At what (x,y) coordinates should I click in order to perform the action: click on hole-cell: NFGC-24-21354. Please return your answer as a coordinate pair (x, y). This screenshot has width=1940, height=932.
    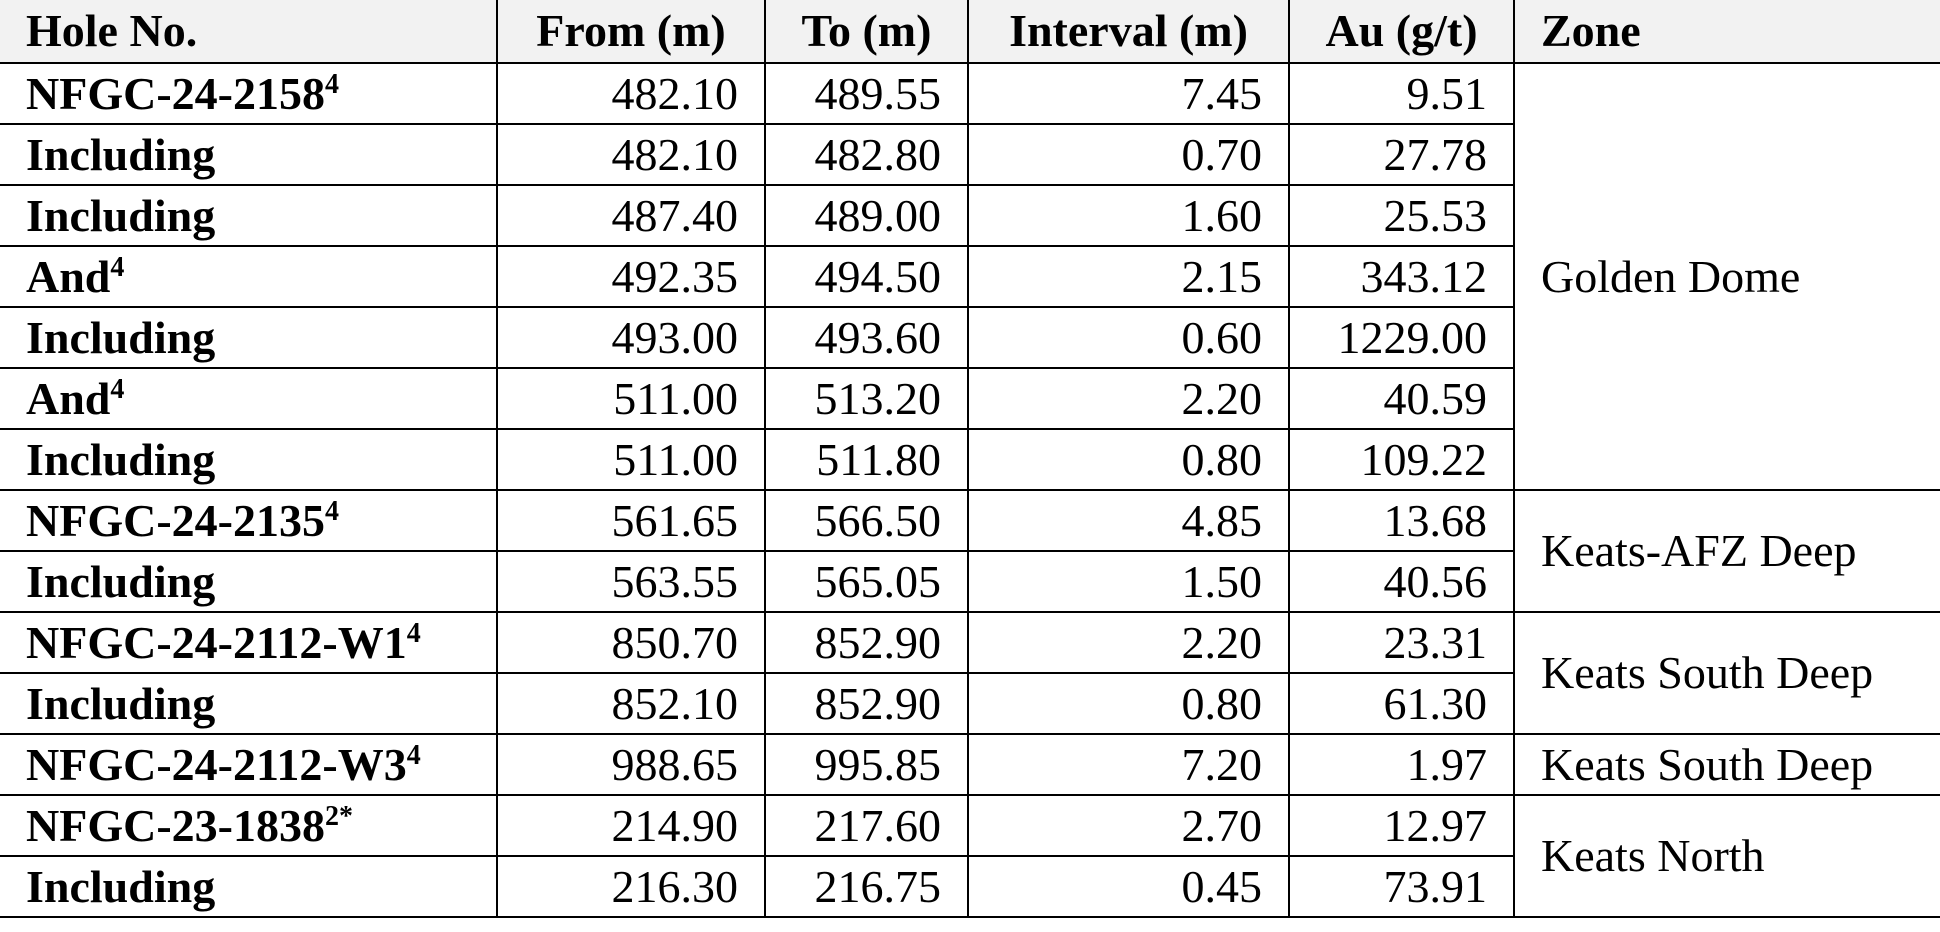
    Looking at the image, I should click on (249, 520).